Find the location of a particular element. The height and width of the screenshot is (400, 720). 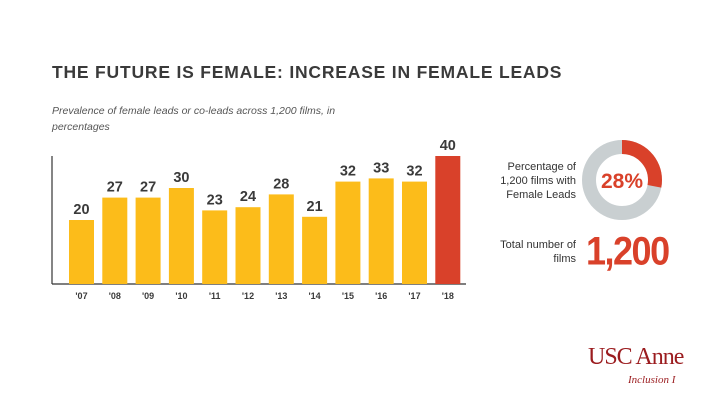

x-tick-label: '15 is located at coordinates (348, 296).